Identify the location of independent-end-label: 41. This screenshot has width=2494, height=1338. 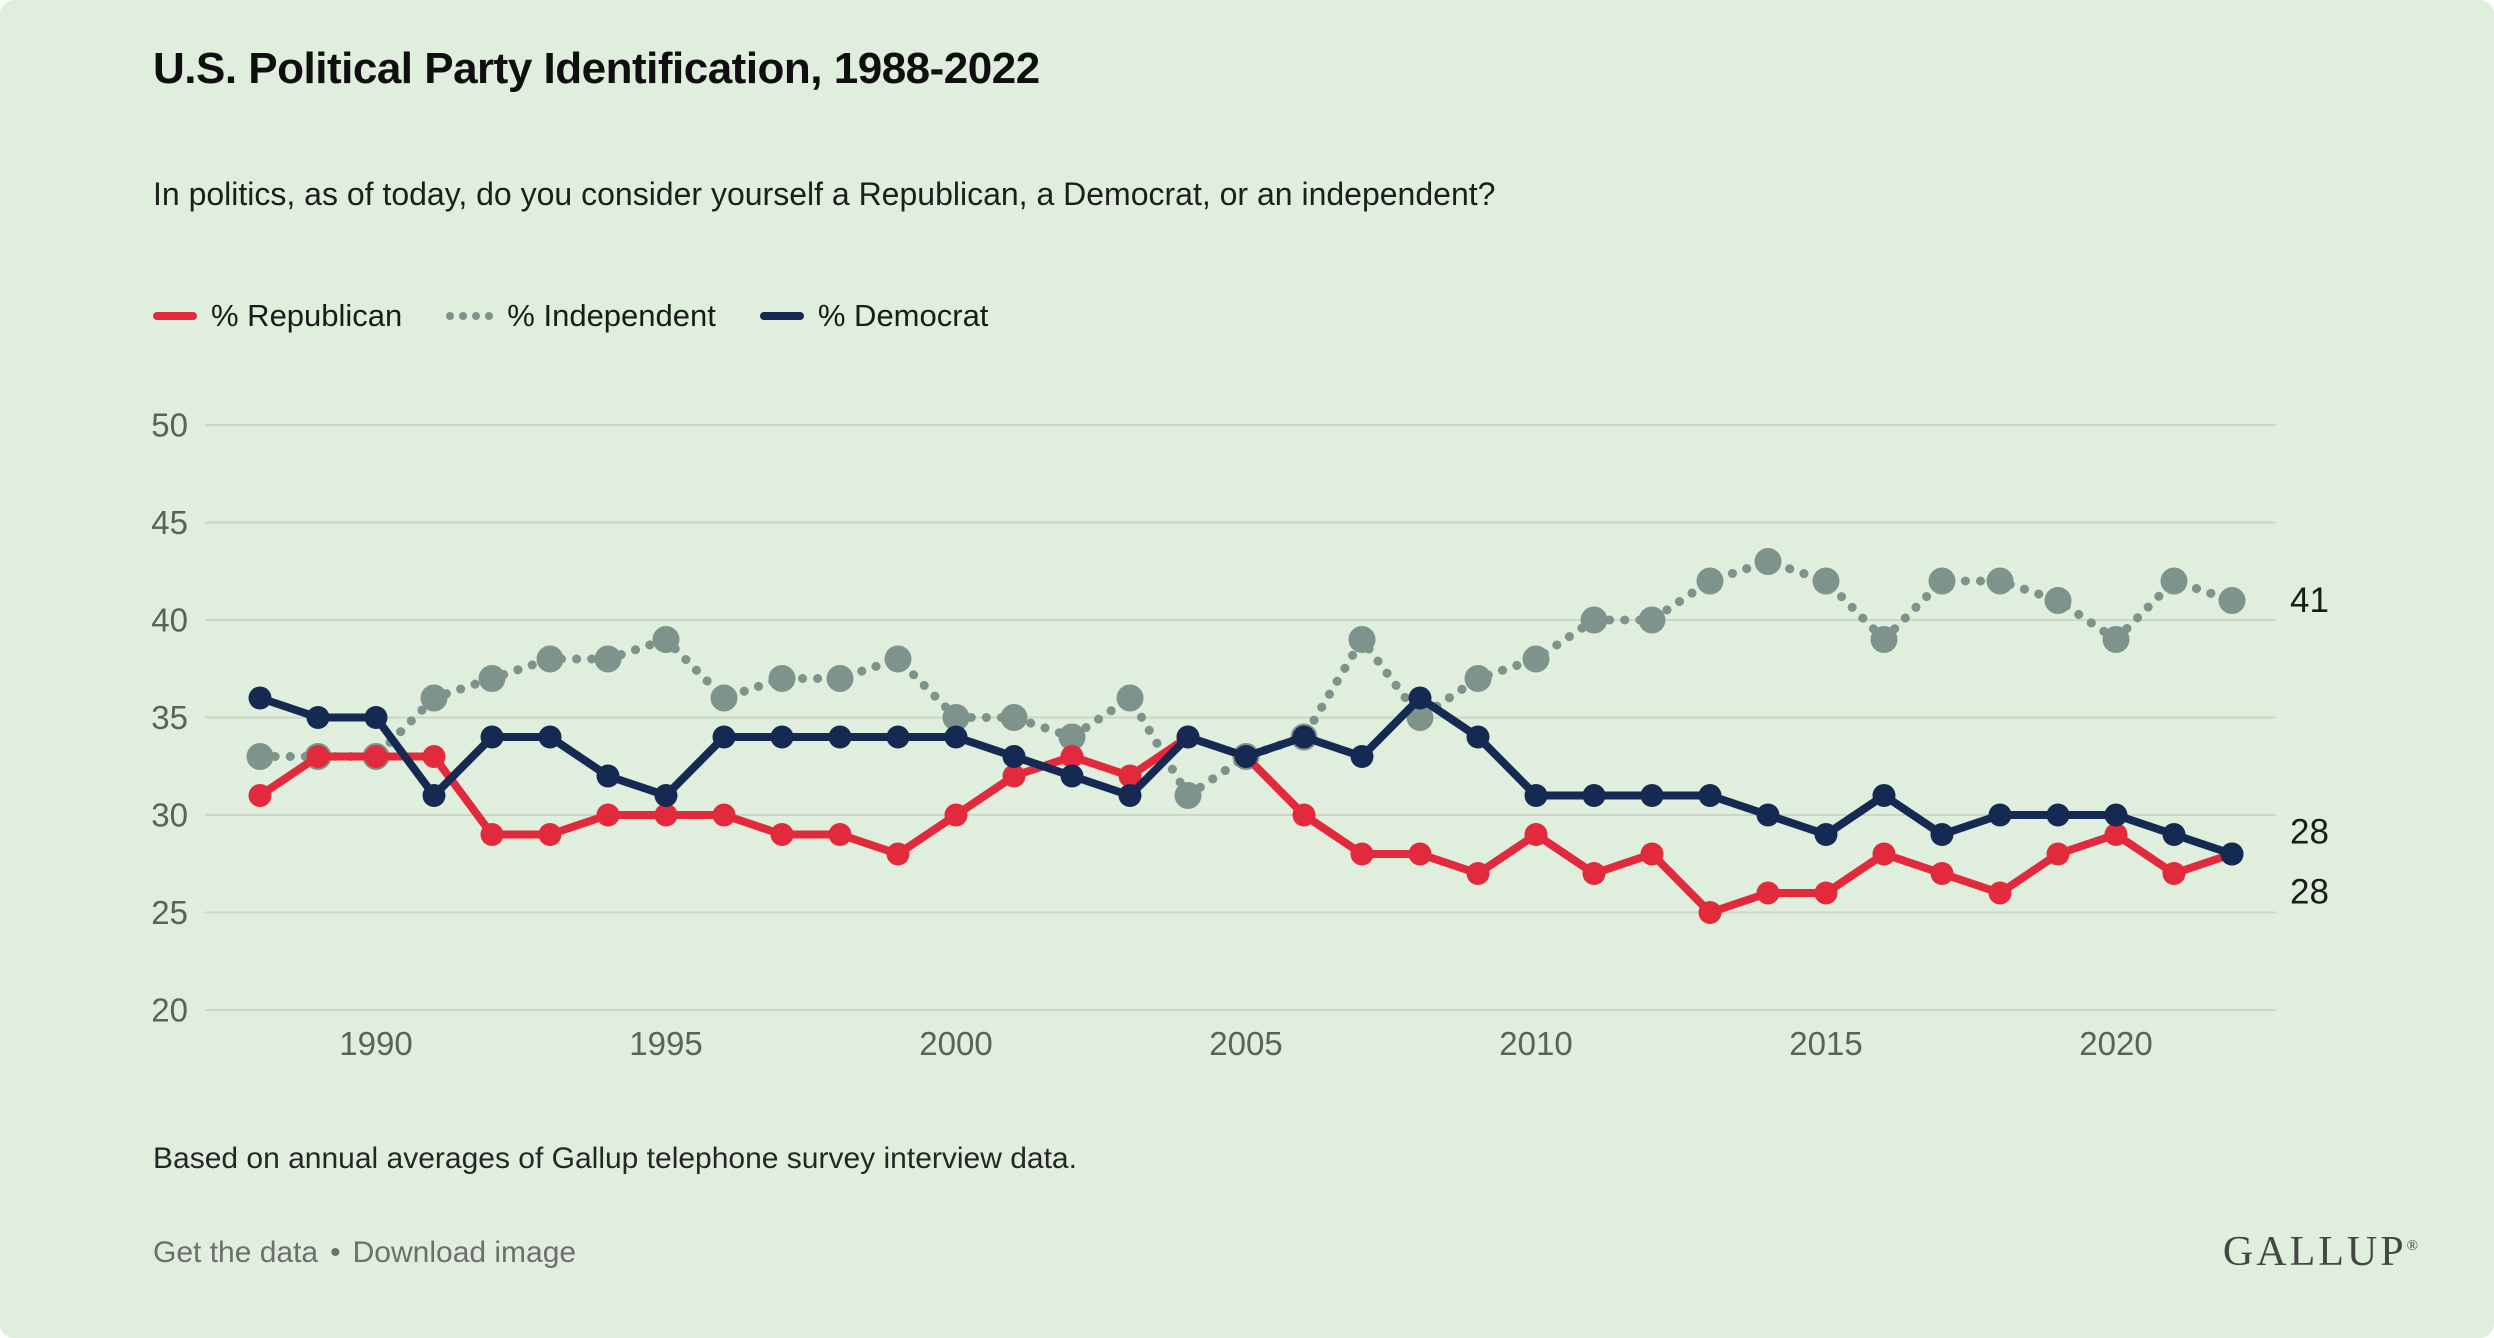
(2309, 600).